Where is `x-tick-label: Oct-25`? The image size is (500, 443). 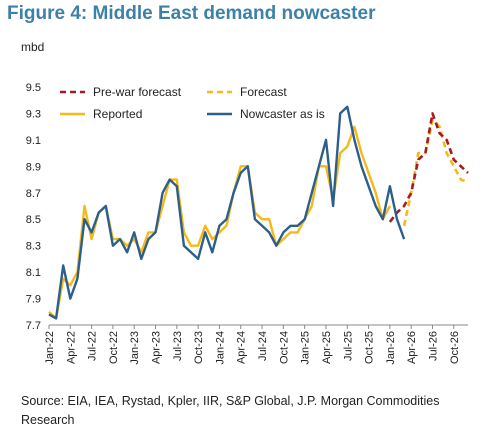
x-tick-label: Oct-25 is located at coordinates (370, 347).